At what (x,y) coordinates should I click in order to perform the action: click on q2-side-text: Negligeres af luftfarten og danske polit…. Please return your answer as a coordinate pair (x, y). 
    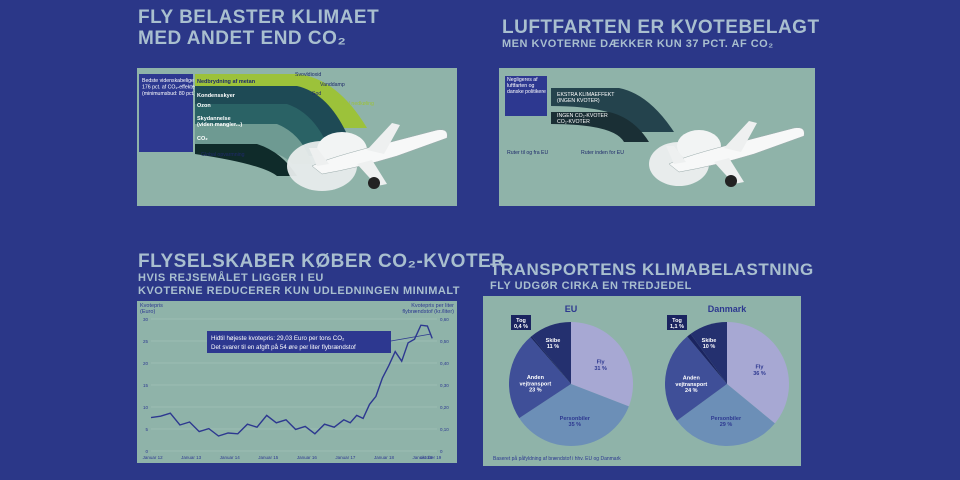
    Looking at the image, I should click on (526, 86).